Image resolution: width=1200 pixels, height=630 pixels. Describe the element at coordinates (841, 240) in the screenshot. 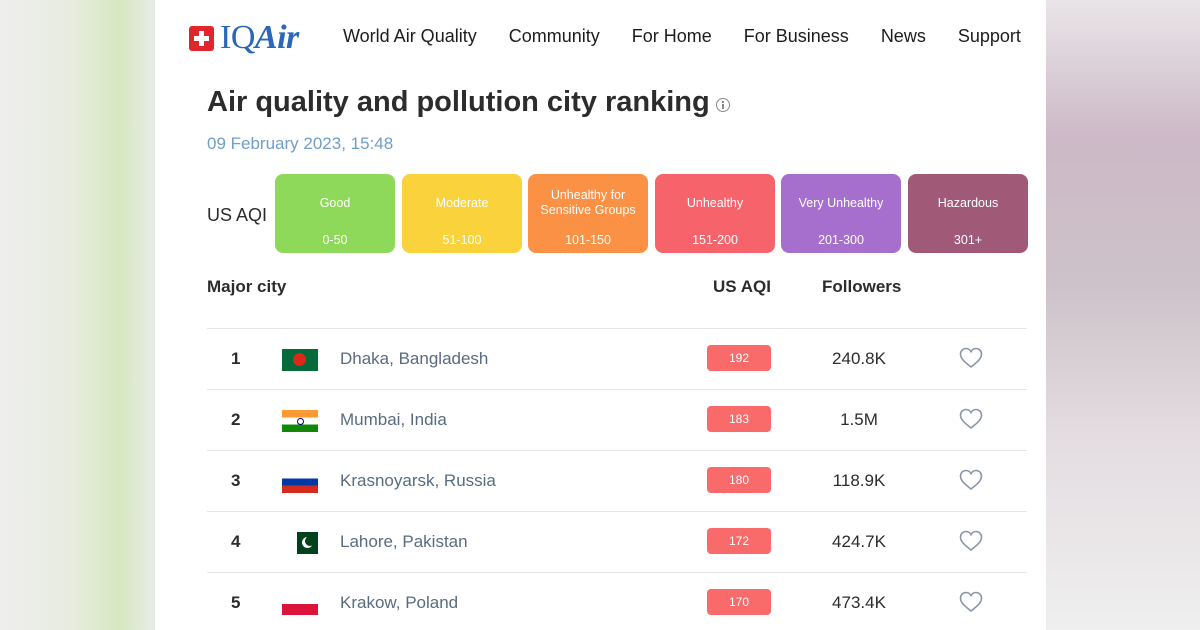

I see `aqi-level-range: 201-300` at that location.